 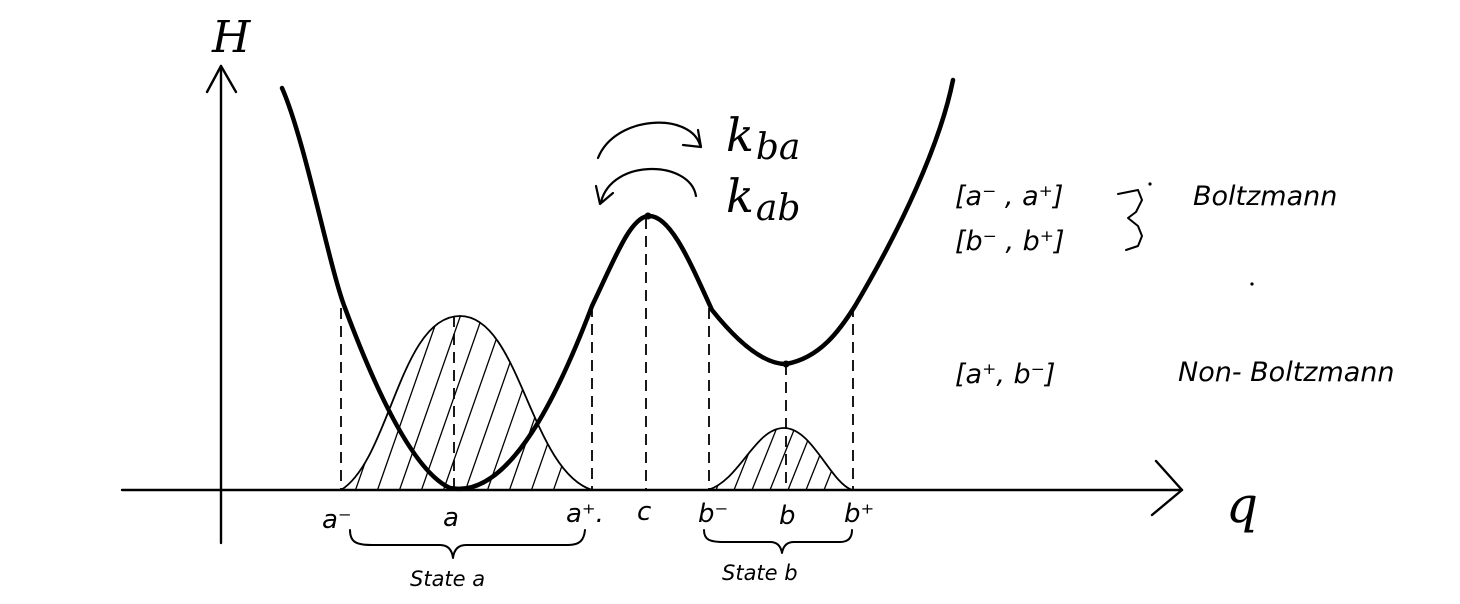 I want to click on minimum-b-dot, so click(x=786, y=364).